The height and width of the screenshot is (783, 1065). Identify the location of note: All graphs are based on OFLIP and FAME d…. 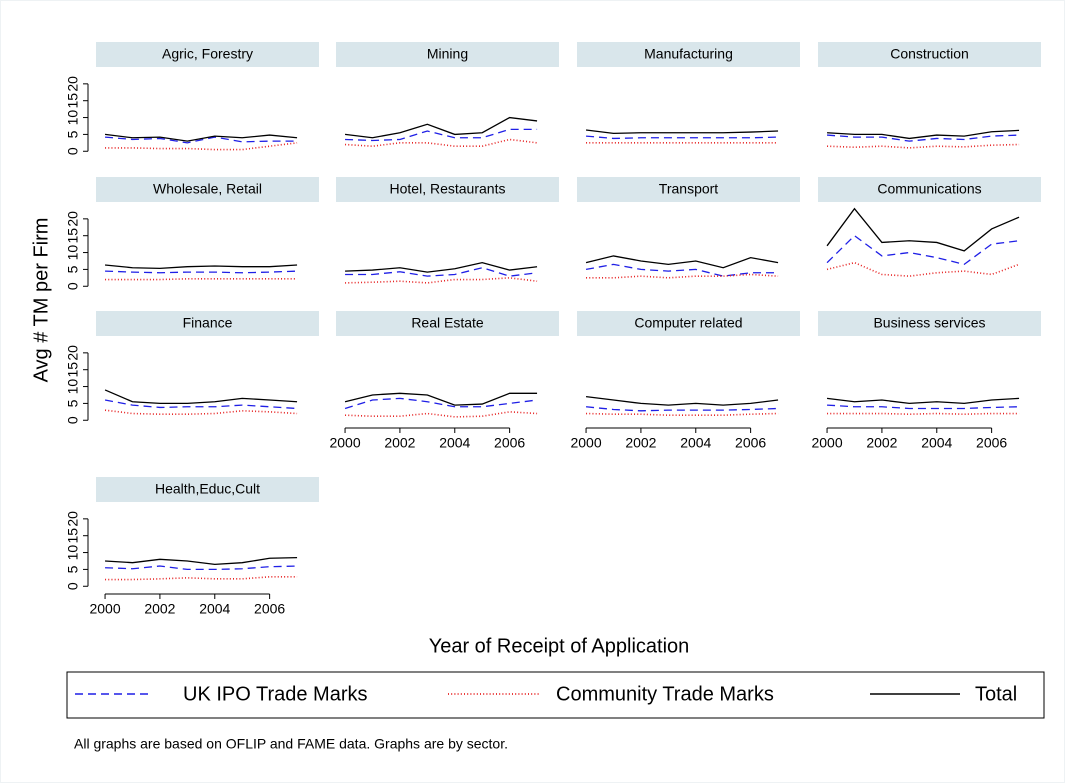
(291, 744).